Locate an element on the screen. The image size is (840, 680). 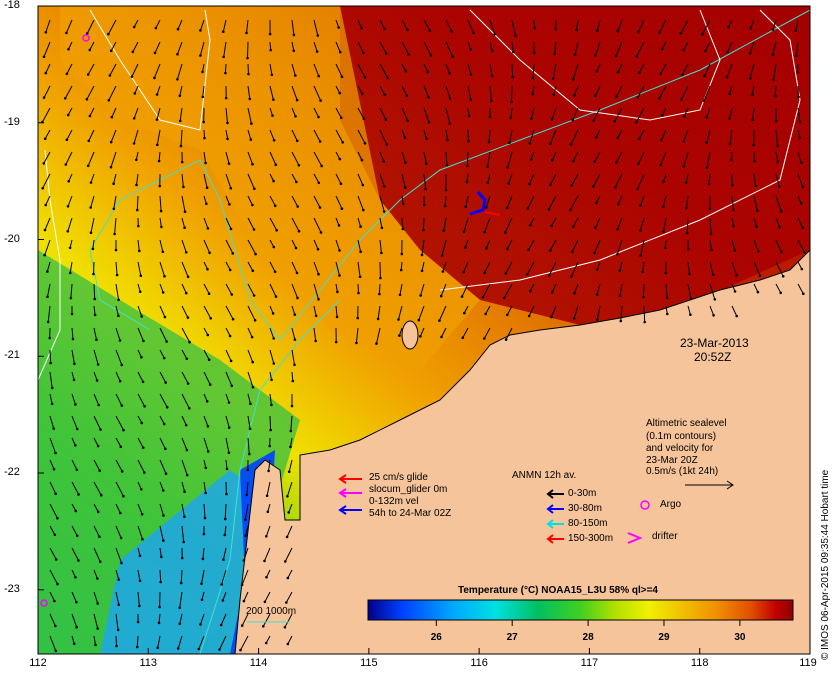
anmn-legend-item: 30-80m is located at coordinates (585, 508).